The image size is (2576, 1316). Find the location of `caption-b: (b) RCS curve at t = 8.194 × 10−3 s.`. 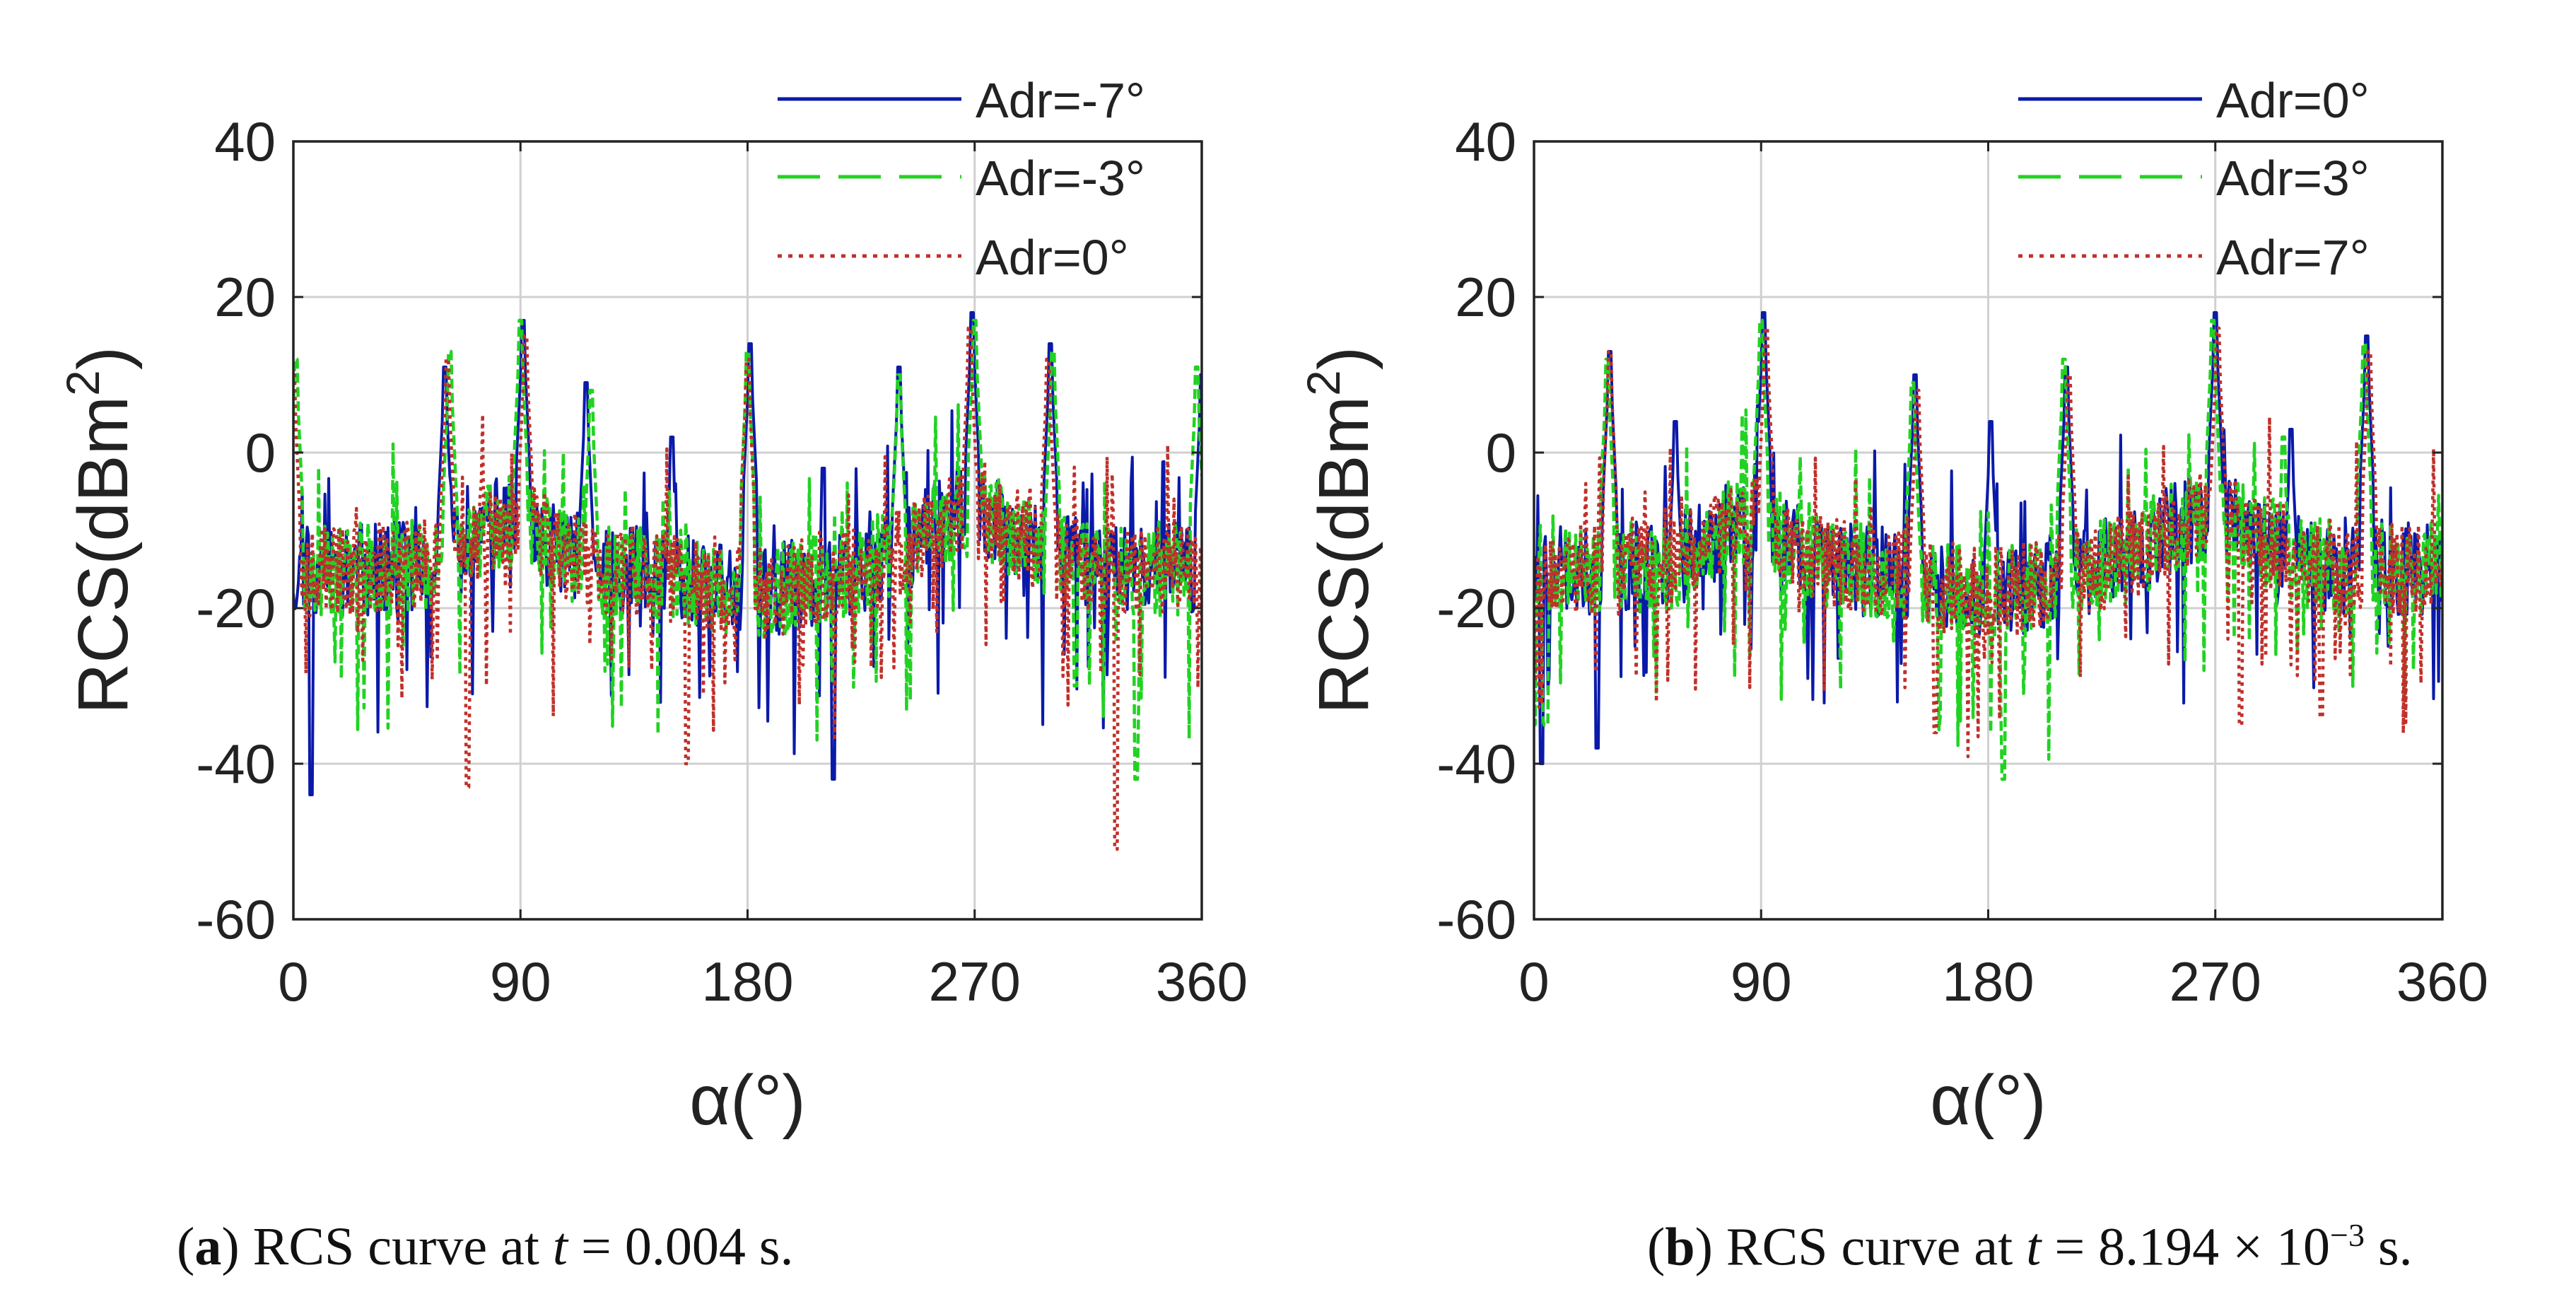

caption-b: (b) RCS curve at t = 8.194 × 10−3 s. is located at coordinates (2030, 1247).